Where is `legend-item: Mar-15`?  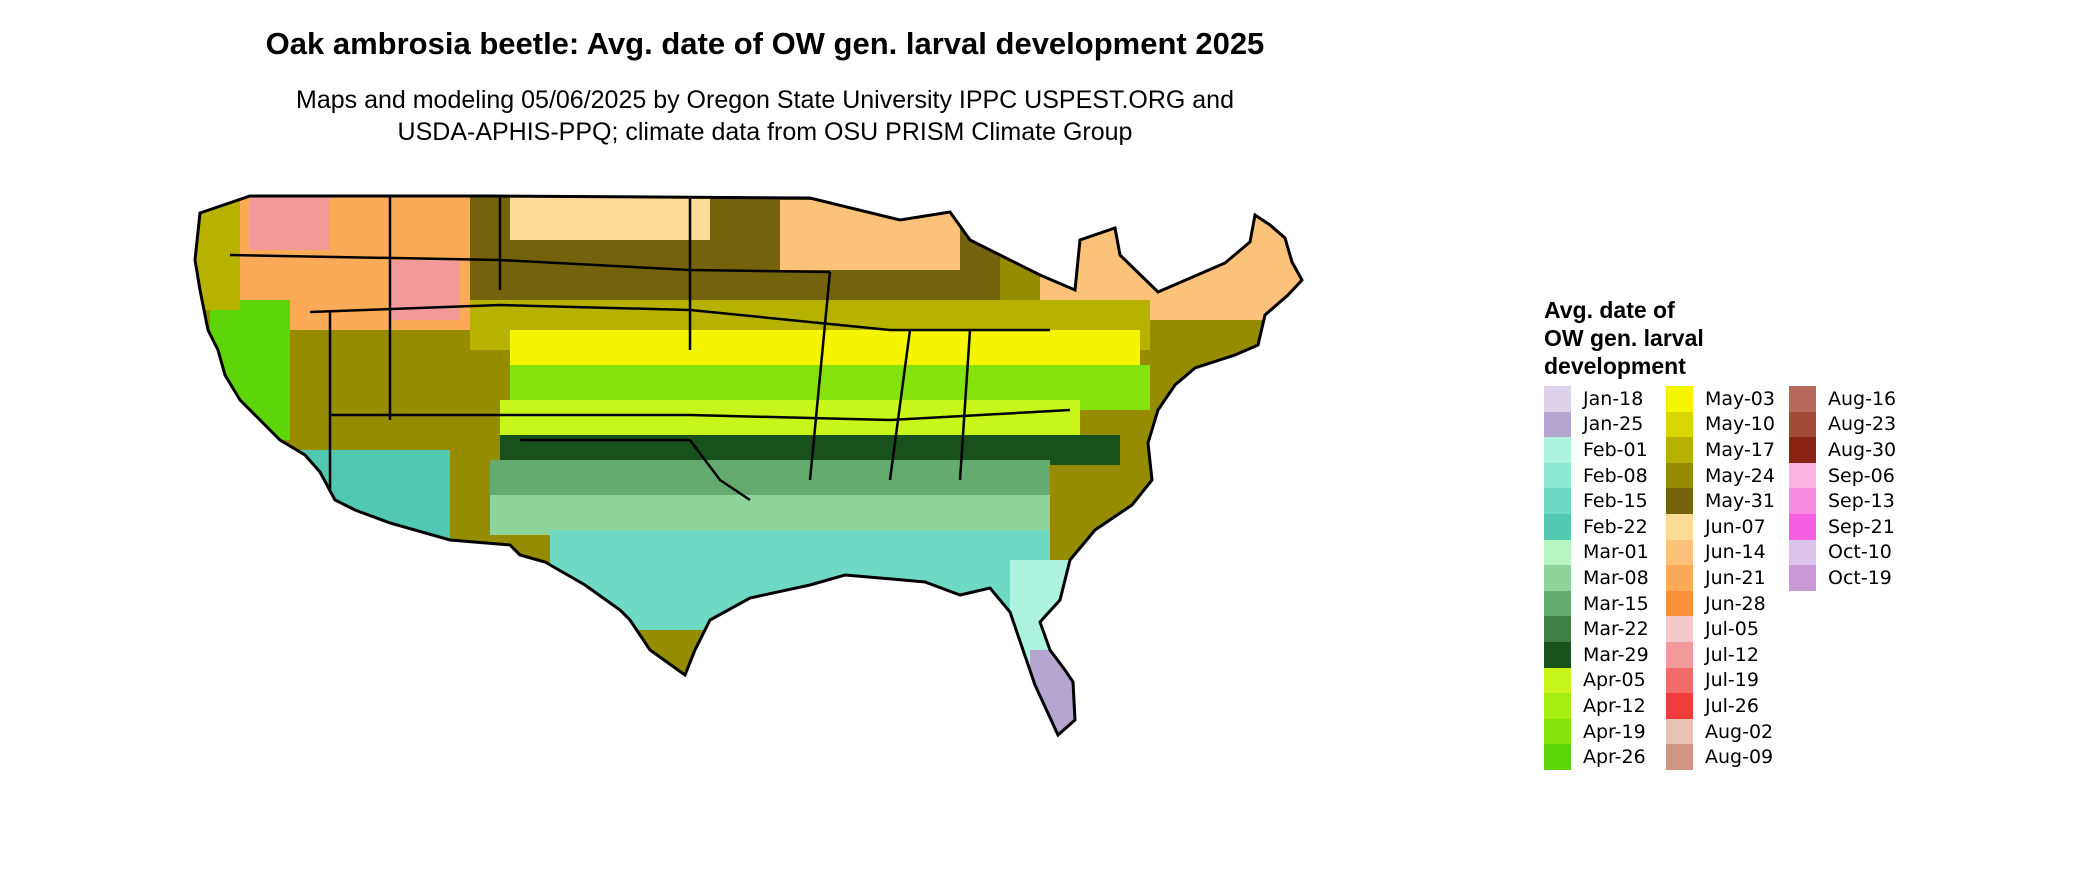
legend-item: Mar-15 is located at coordinates (1604, 603).